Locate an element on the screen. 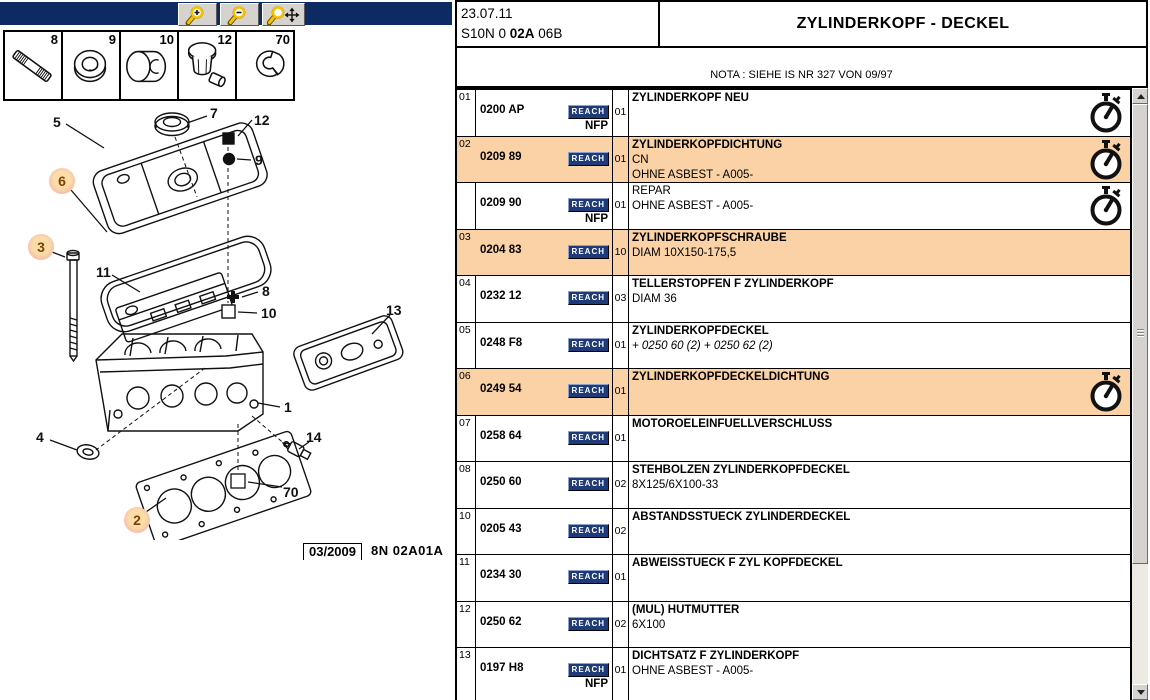  callout-6-highlighted: 6 is located at coordinates (62, 181).